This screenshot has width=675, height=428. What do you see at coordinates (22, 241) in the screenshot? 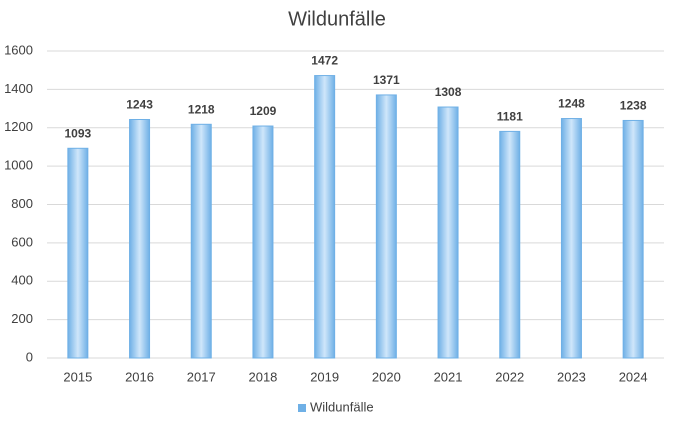
I see `y-tick-label: 600` at bounding box center [22, 241].